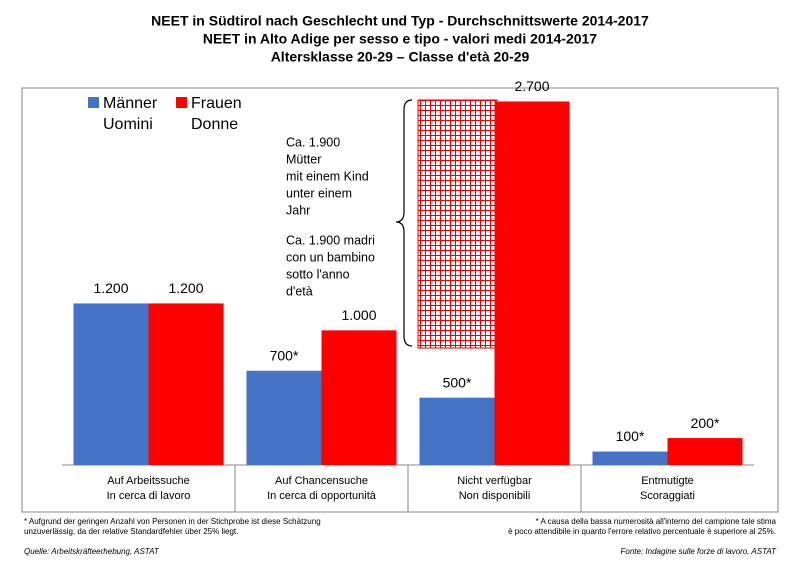 This screenshot has width=800, height=565. Describe the element at coordinates (130, 103) in the screenshot. I see `legend-label: Männer` at that location.